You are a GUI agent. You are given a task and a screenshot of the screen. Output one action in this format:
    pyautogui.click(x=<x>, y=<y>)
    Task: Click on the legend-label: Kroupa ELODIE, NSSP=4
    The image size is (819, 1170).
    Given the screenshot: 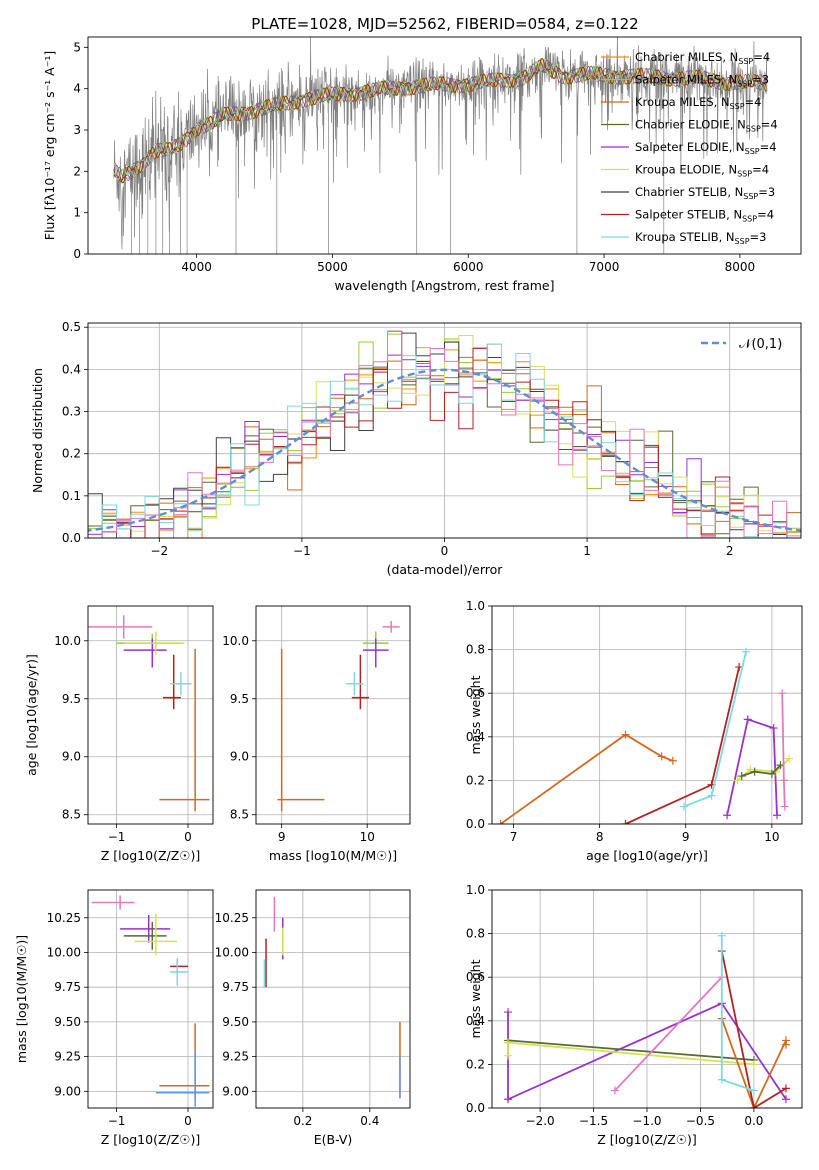 What is the action you would take?
    pyautogui.click(x=702, y=171)
    